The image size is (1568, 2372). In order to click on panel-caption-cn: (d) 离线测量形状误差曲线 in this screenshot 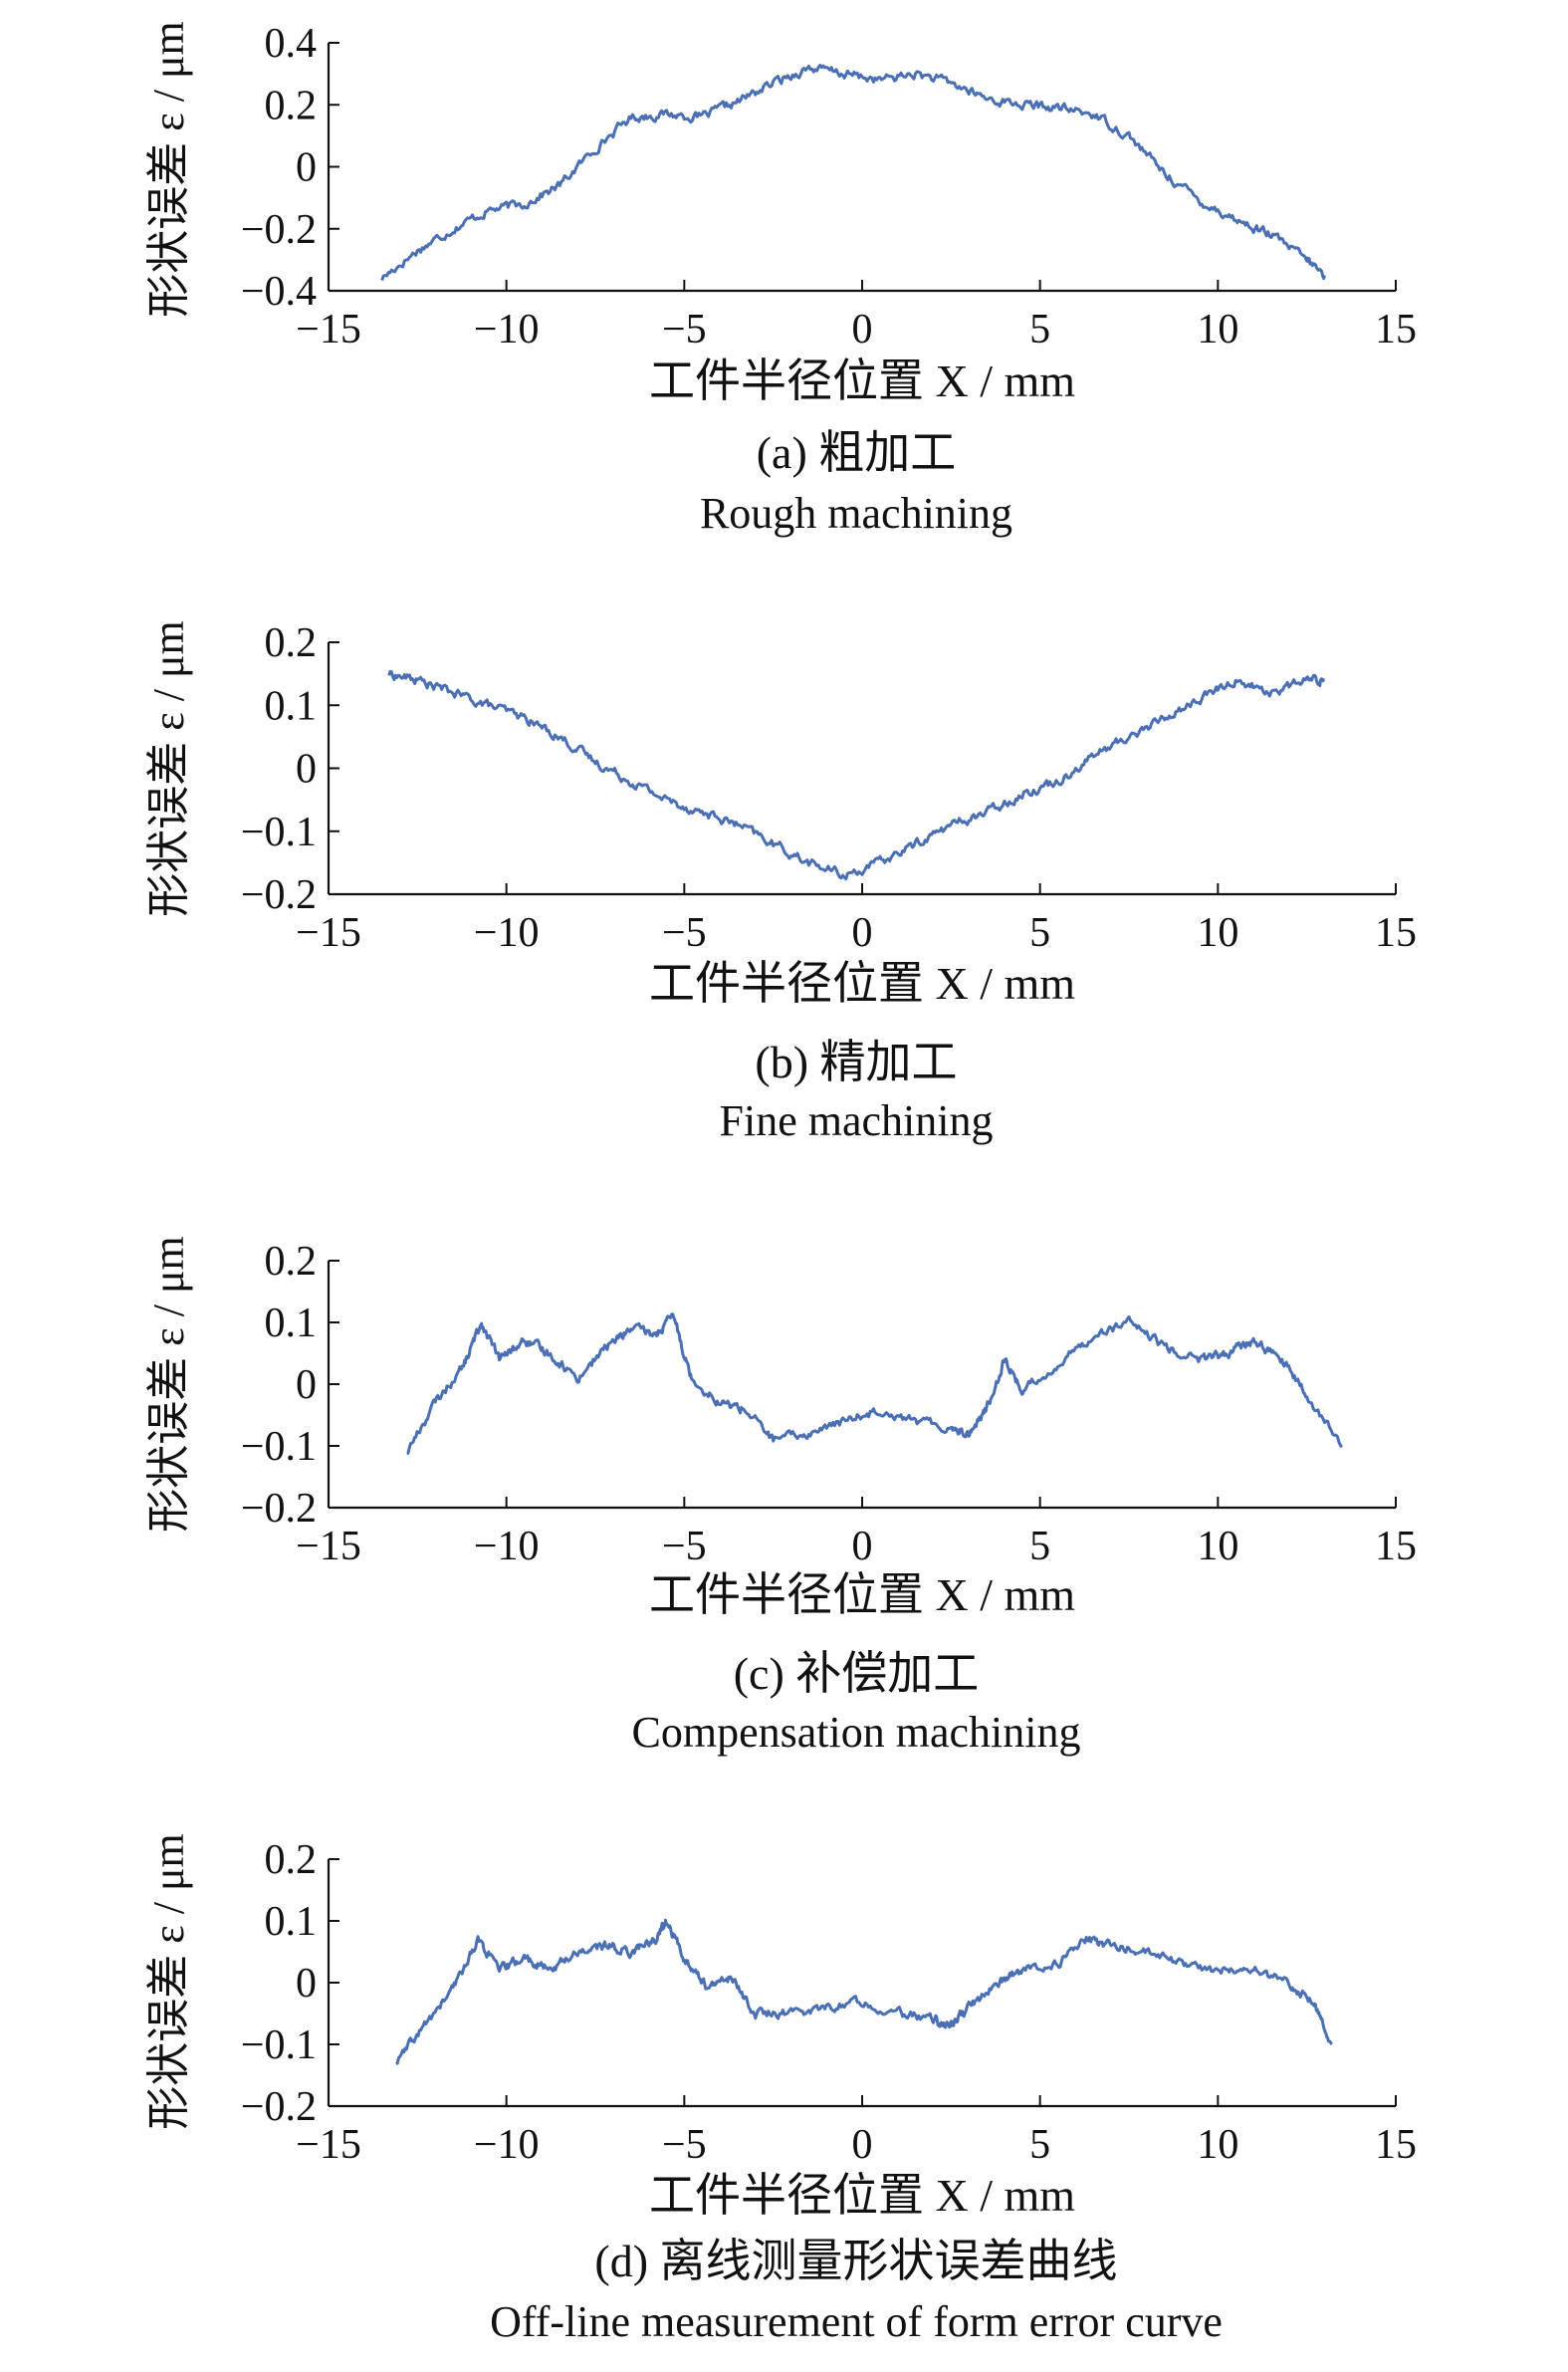, I will do `click(856, 2261)`.